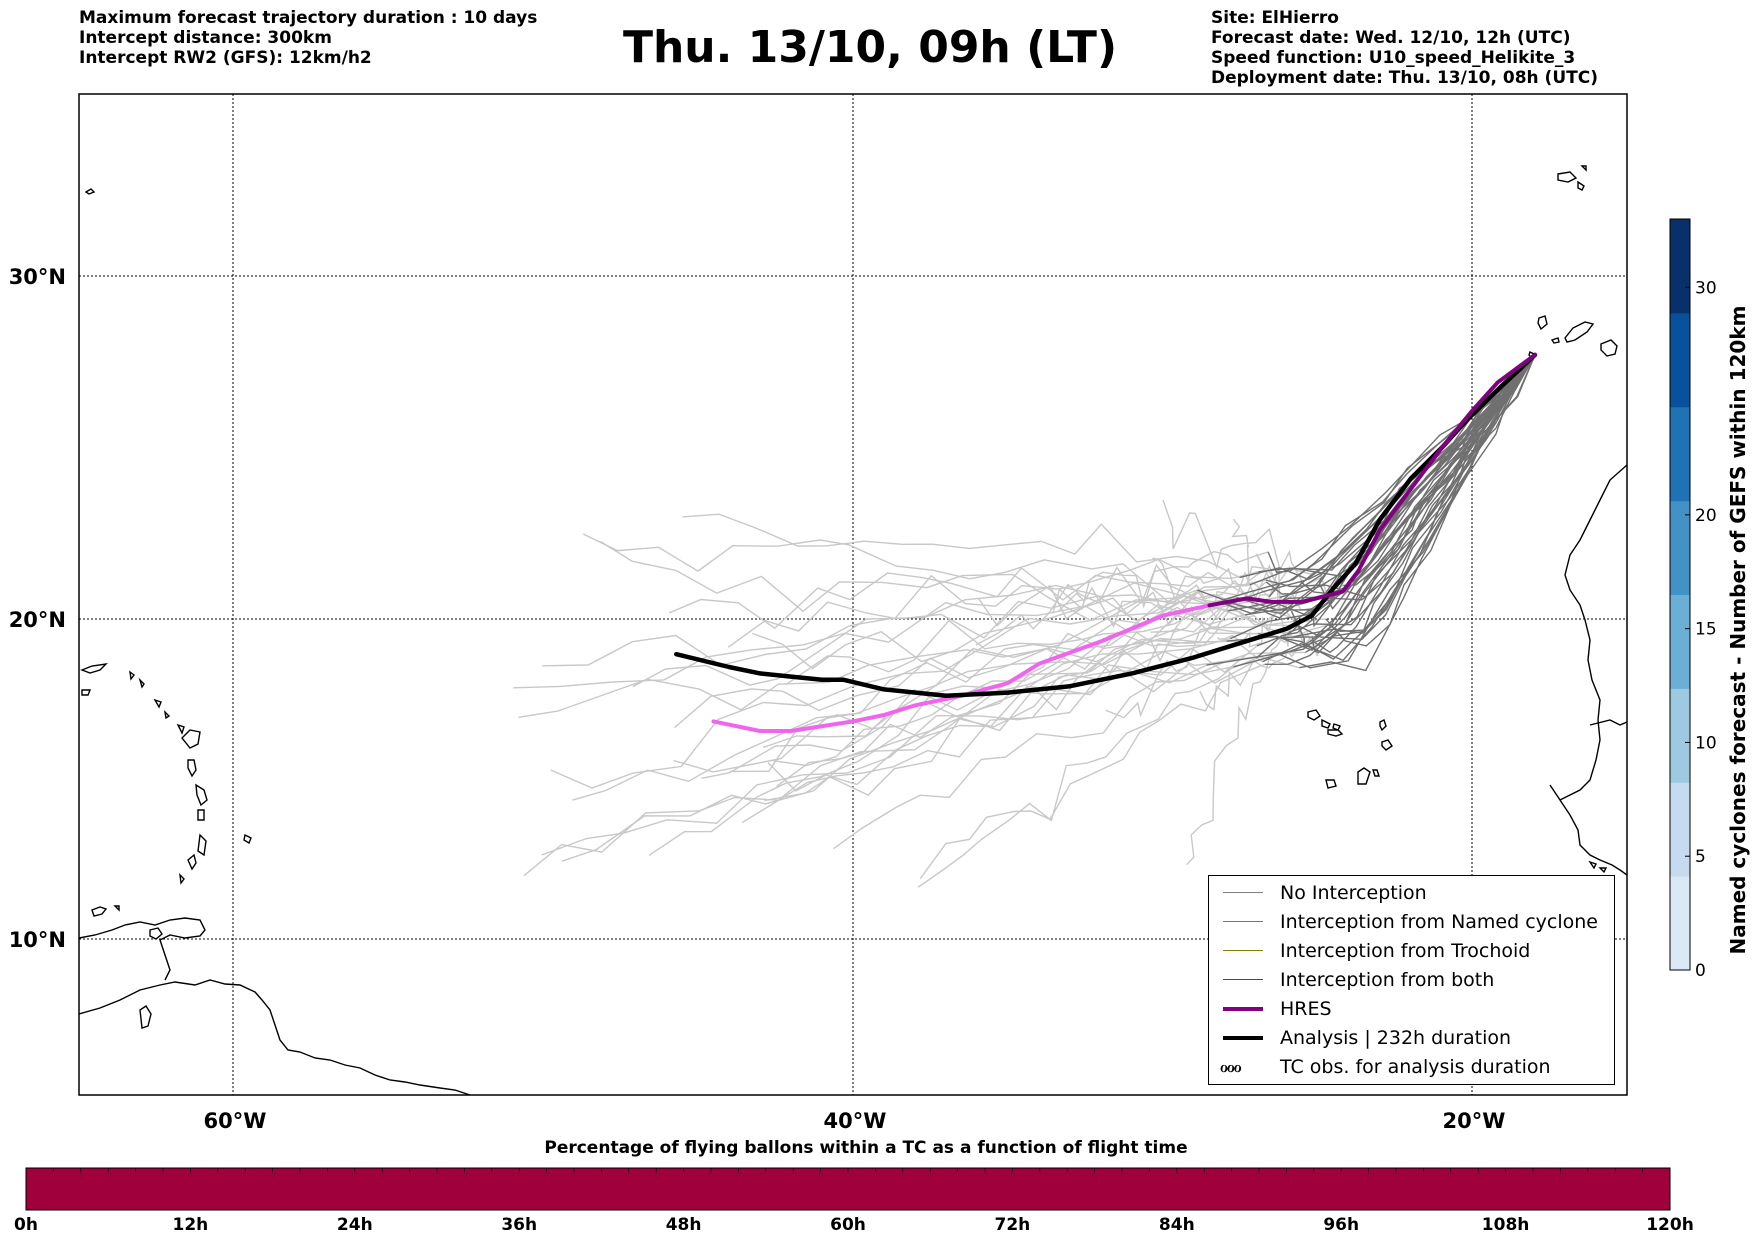  What do you see at coordinates (1391, 38) in the screenshot?
I see `header-forecast-date: Forecast date: Wed. 12/10, 12h (UTC)` at bounding box center [1391, 38].